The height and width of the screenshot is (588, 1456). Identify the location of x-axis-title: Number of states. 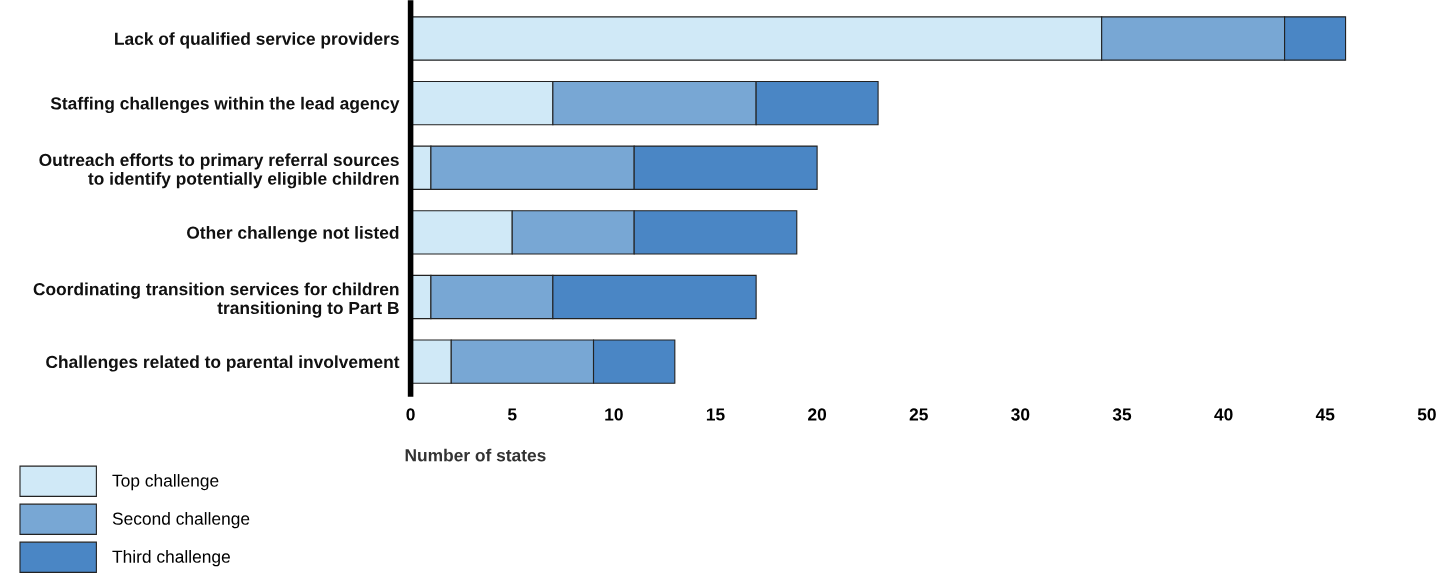
(475, 455).